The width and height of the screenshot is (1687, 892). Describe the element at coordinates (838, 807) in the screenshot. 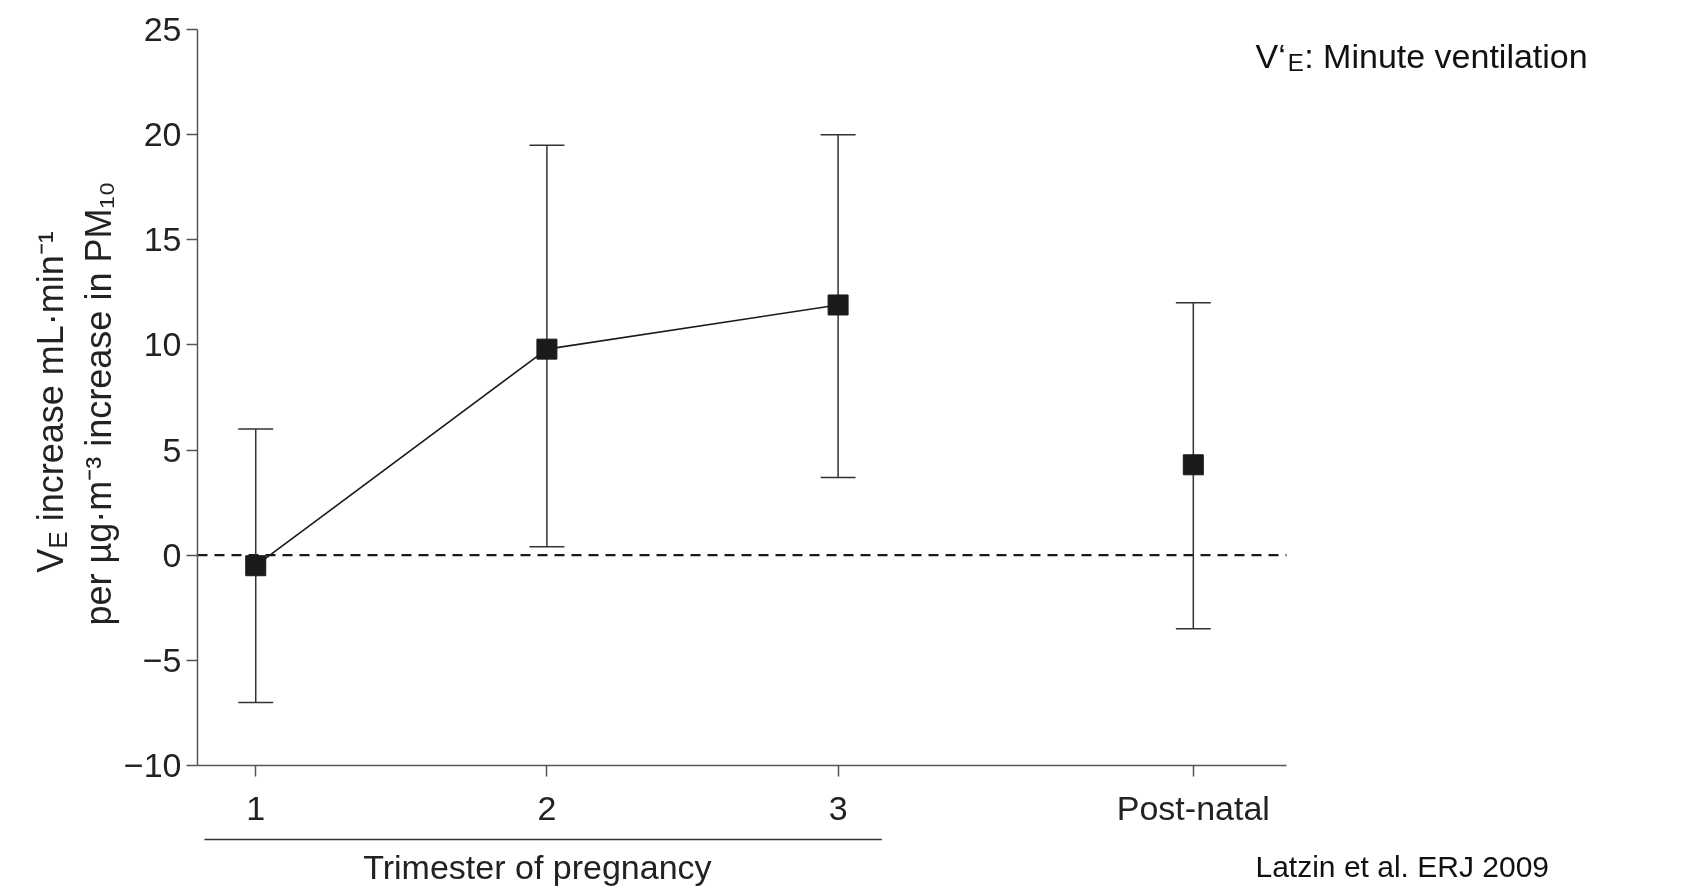

I see `x-tick-label: 3` at that location.